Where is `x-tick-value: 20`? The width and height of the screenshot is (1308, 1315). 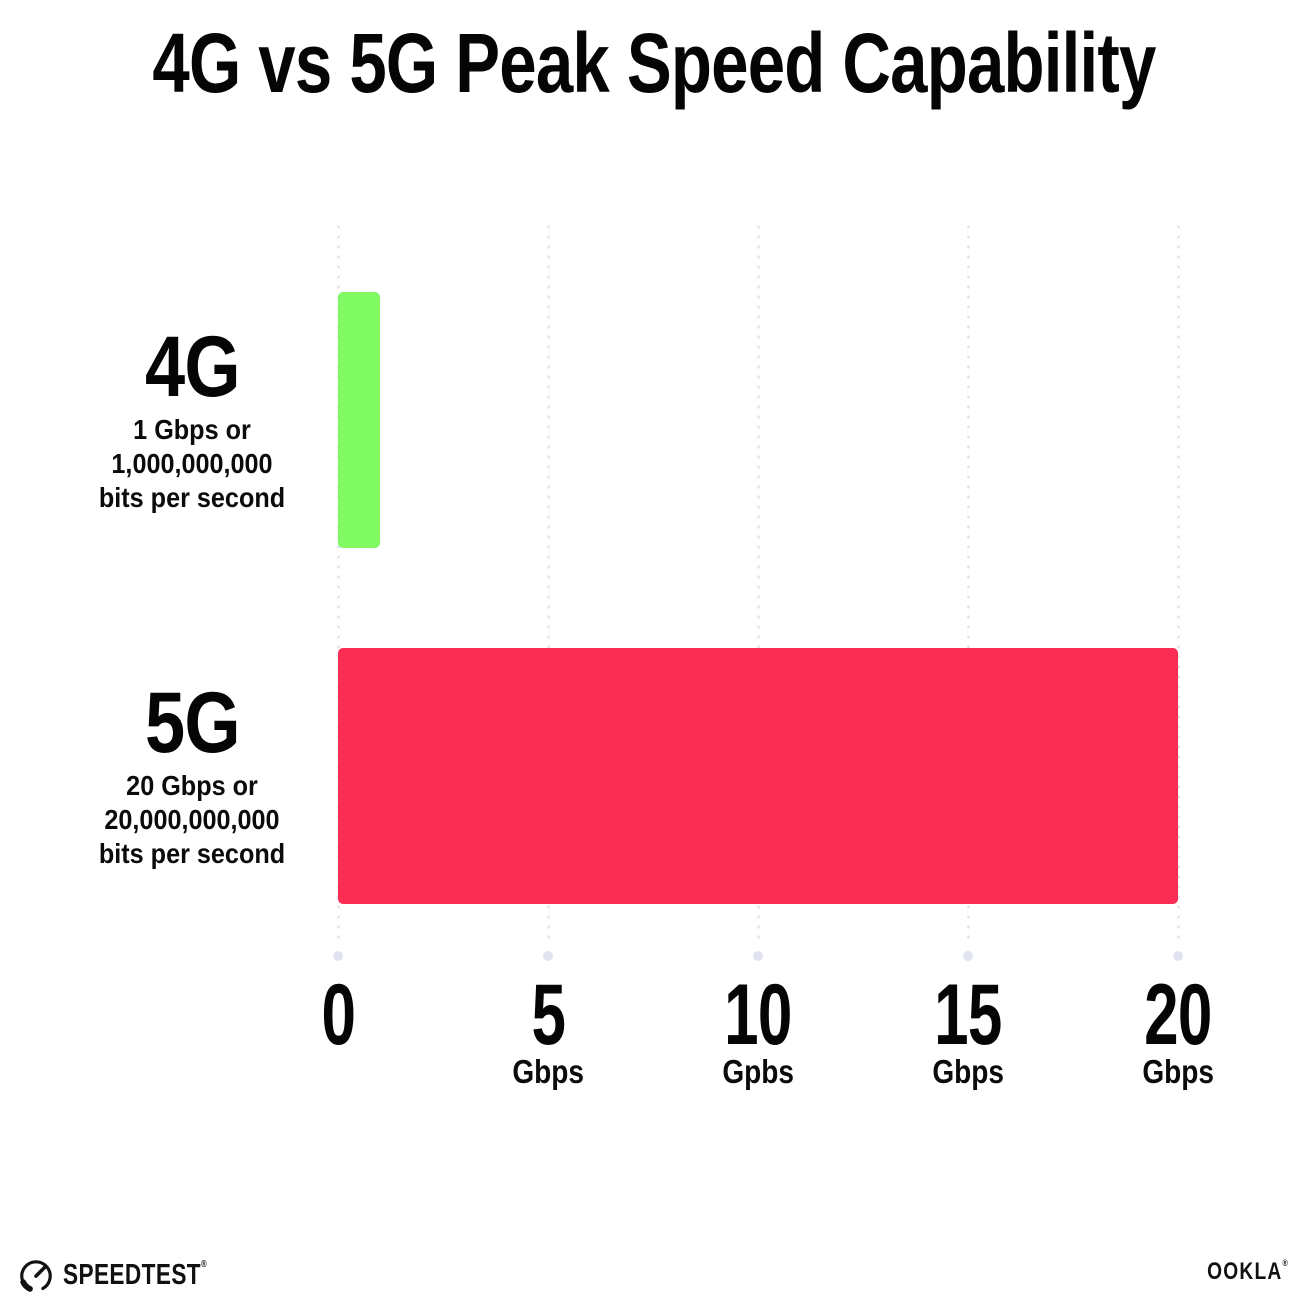 x-tick-value: 20 is located at coordinates (1178, 1015).